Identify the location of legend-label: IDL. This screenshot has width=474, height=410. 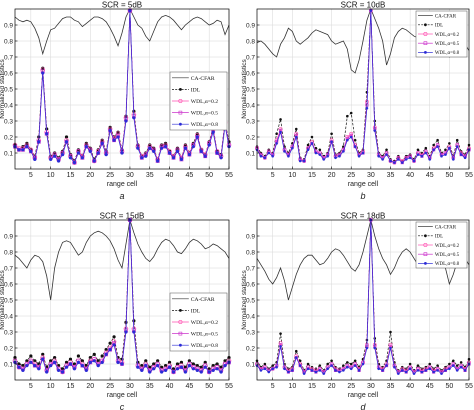
(196, 90).